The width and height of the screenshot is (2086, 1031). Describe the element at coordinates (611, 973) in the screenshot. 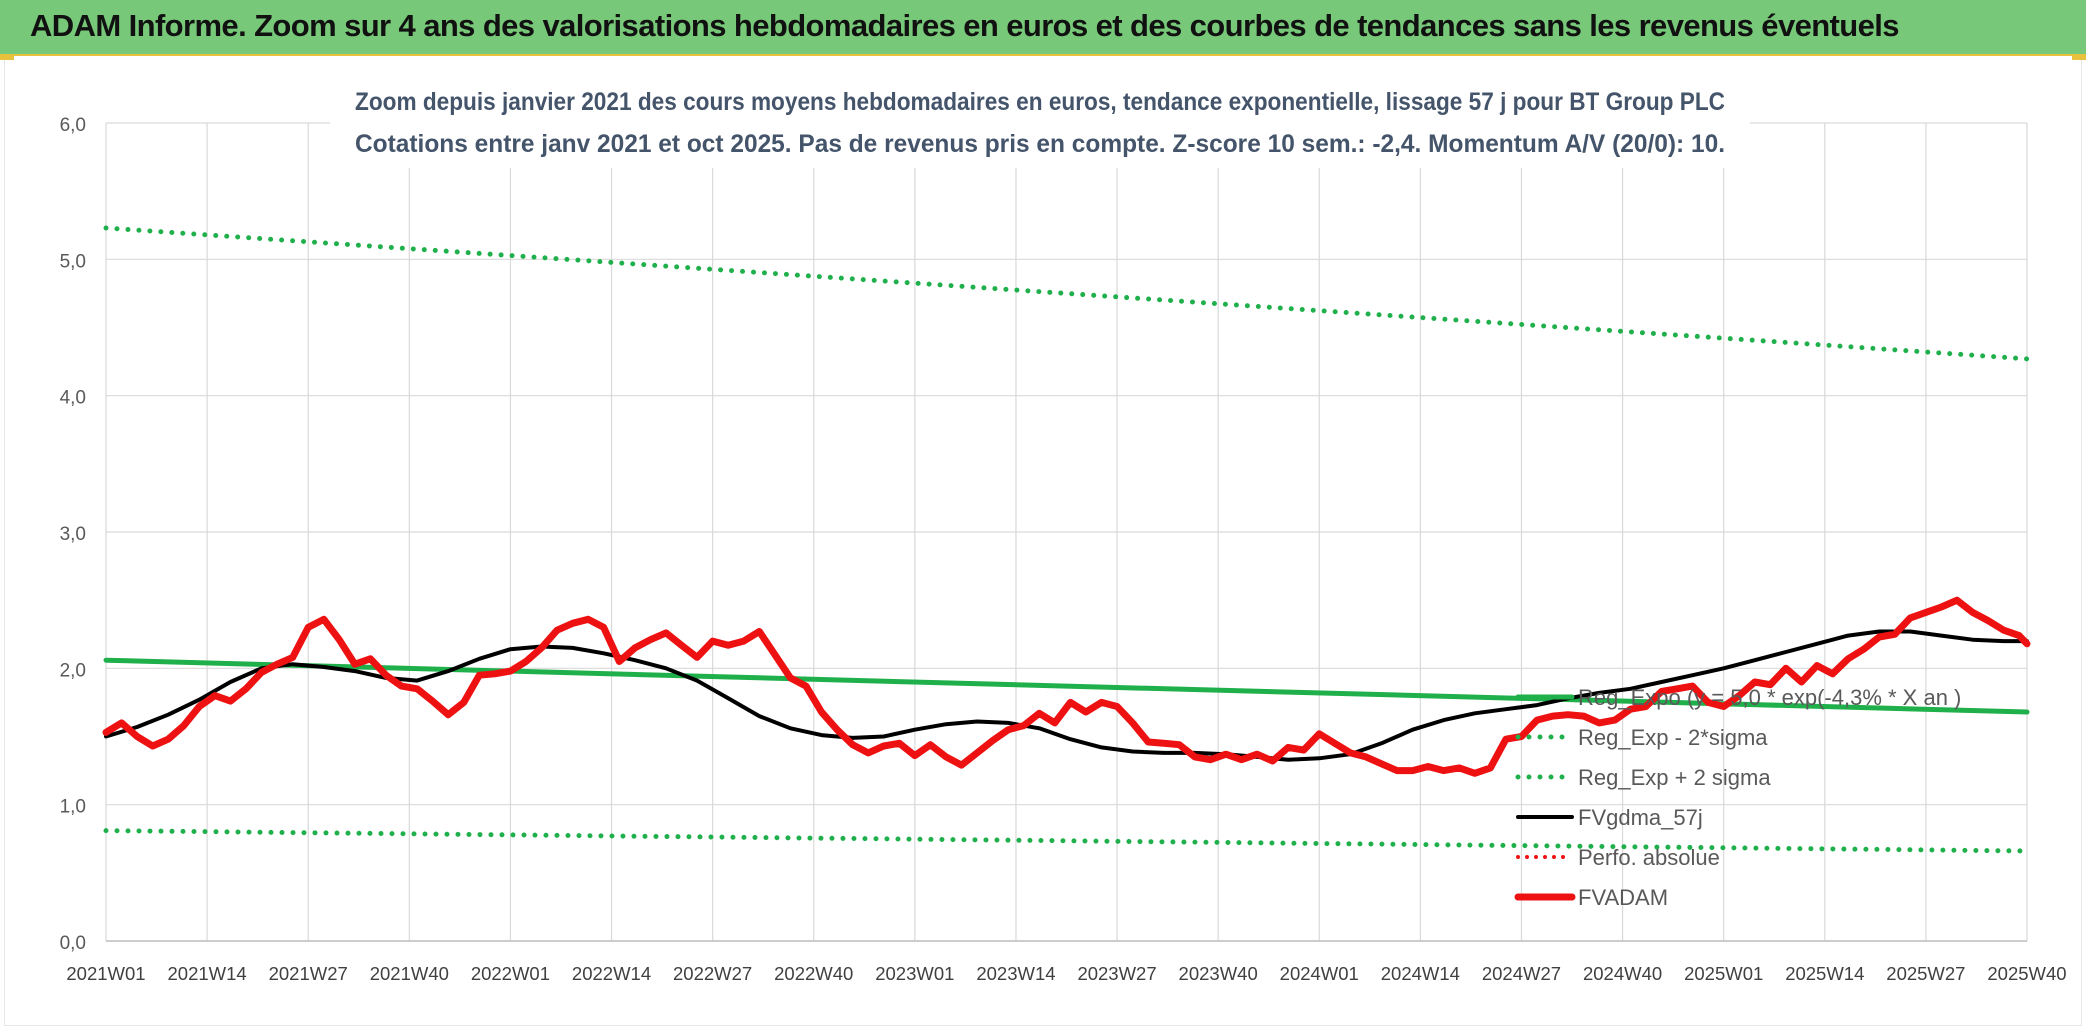

I see `x-tick-label: 2022W14` at that location.